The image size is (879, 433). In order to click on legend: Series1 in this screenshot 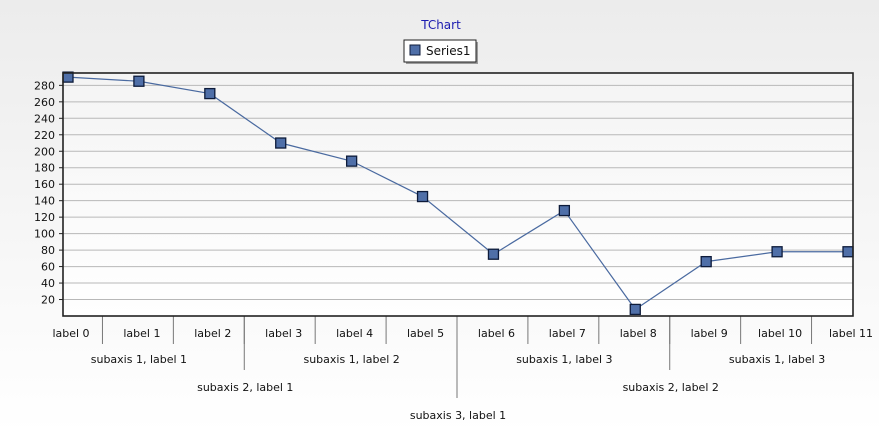, I will do `click(440, 51)`.